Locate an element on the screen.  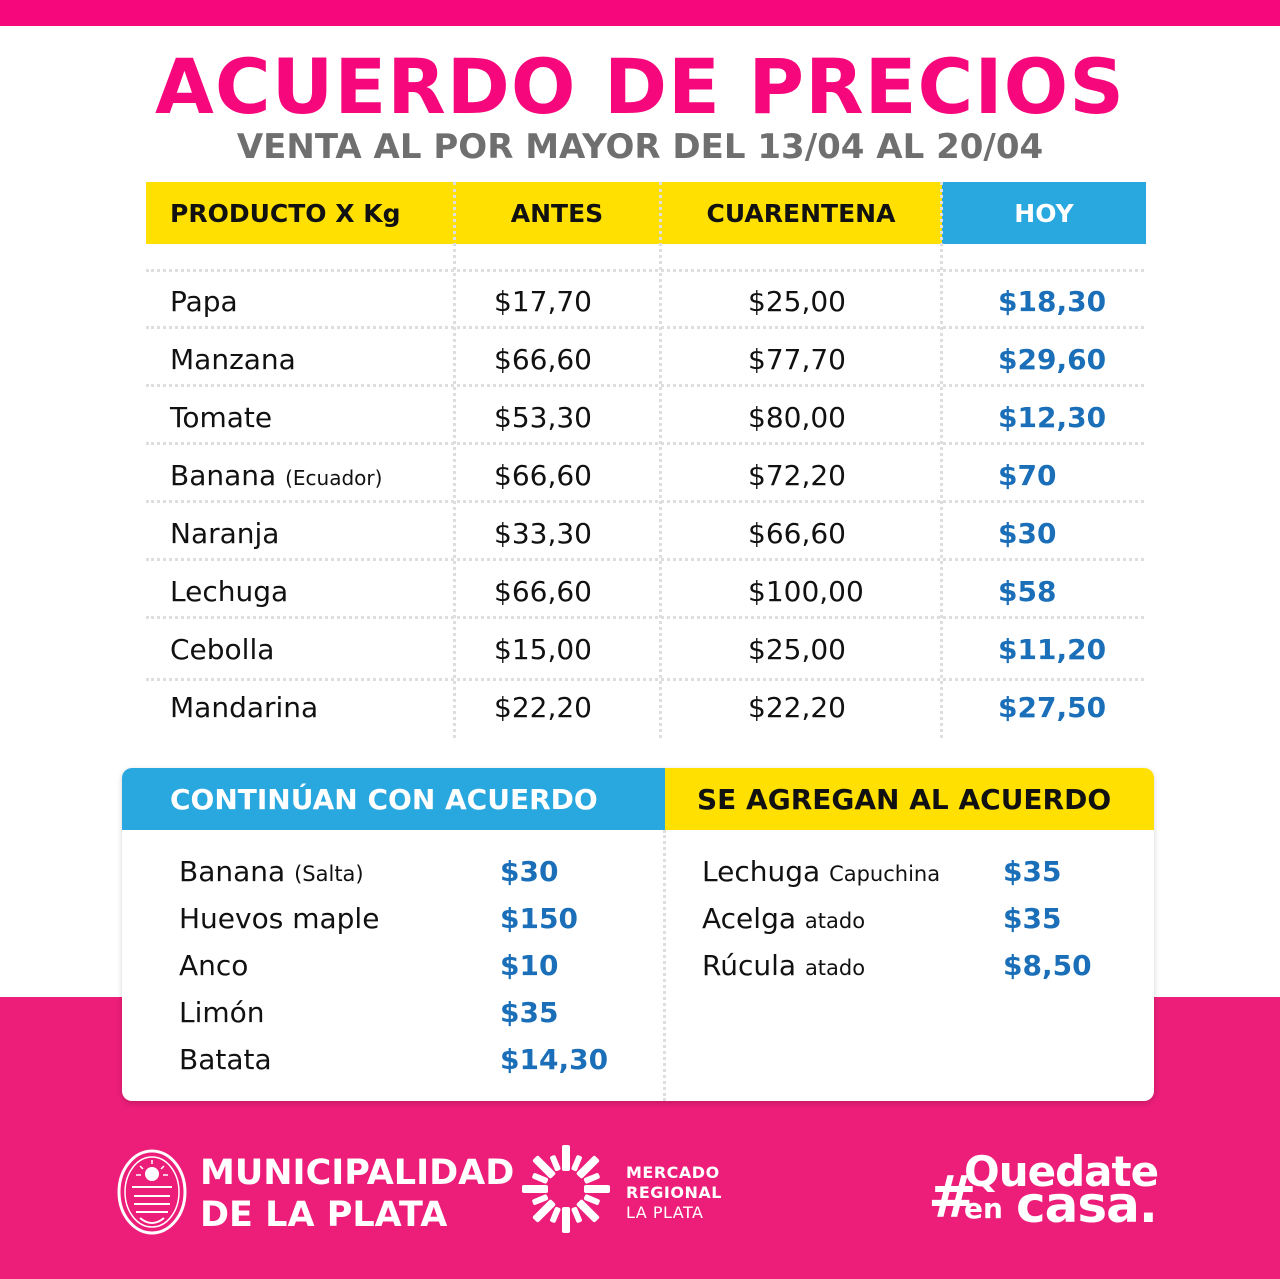
continuan-item-price: $30 is located at coordinates (529, 871).